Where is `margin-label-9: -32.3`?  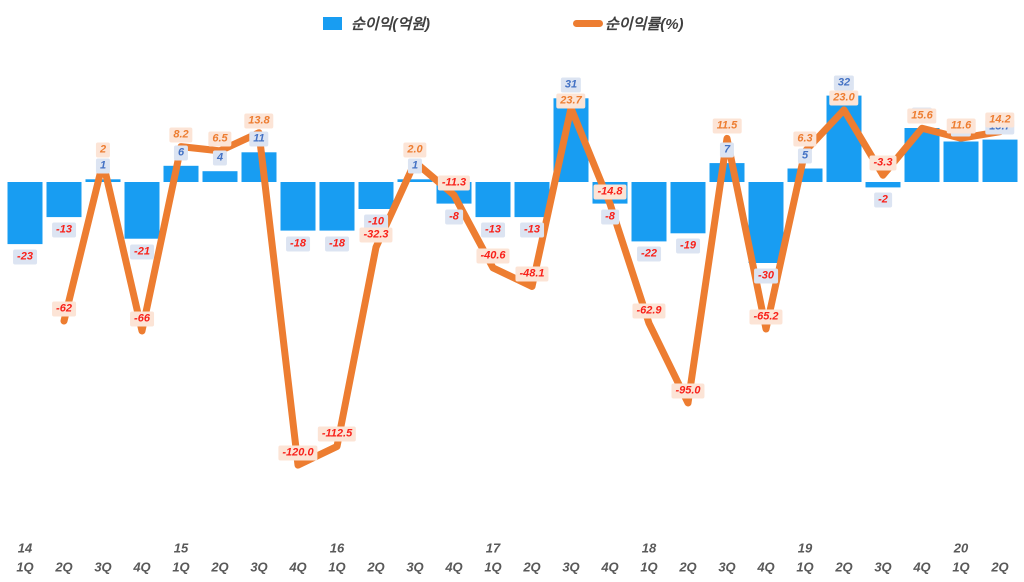
margin-label-9: -32.3 is located at coordinates (376, 235).